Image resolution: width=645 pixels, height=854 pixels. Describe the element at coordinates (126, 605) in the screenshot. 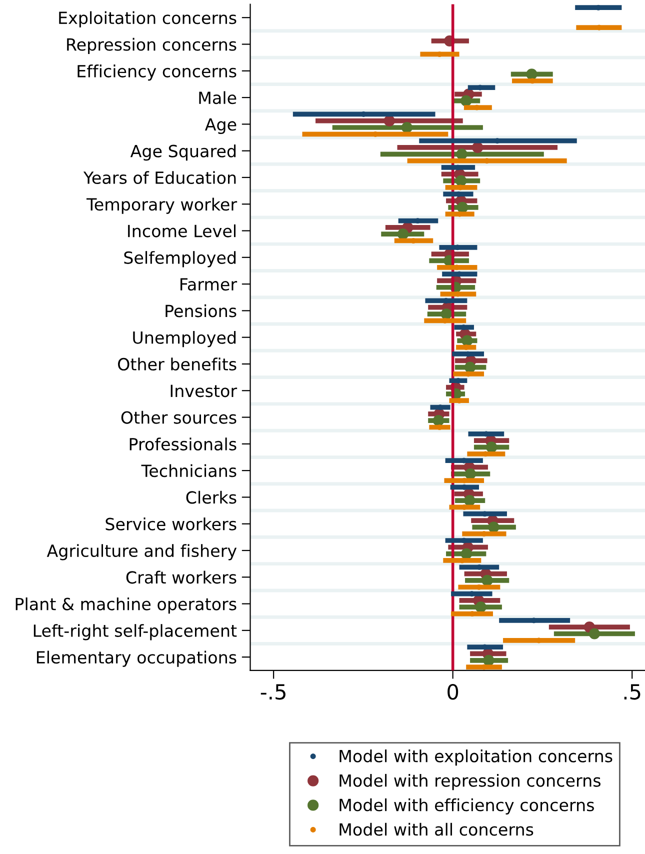

I see `y-tick-label: Plant & machine operators` at that location.